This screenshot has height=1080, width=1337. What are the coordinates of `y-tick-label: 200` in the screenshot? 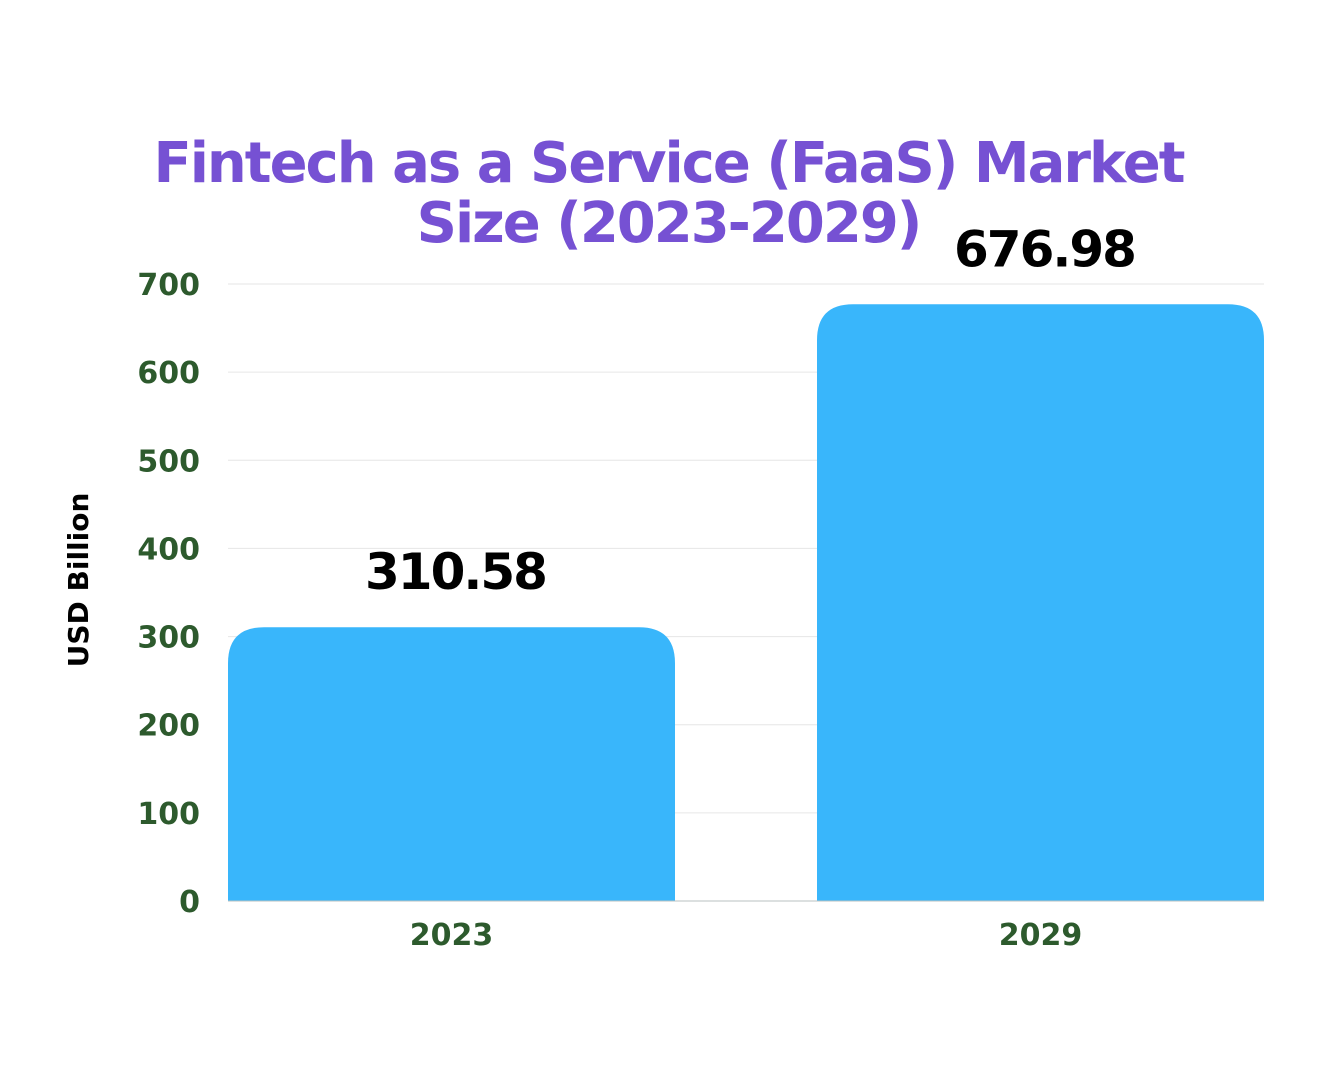 It's located at (168, 726).